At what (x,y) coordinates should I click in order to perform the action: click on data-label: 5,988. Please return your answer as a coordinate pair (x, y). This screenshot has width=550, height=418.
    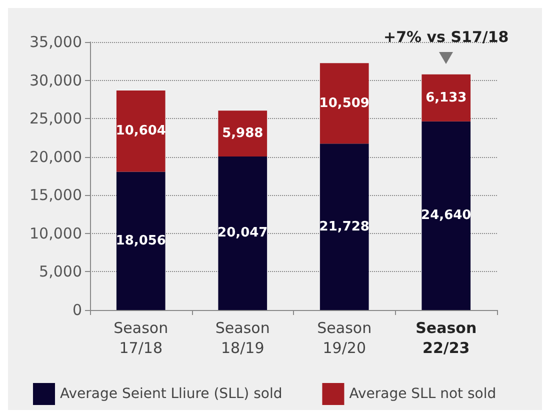
    Looking at the image, I should click on (243, 134).